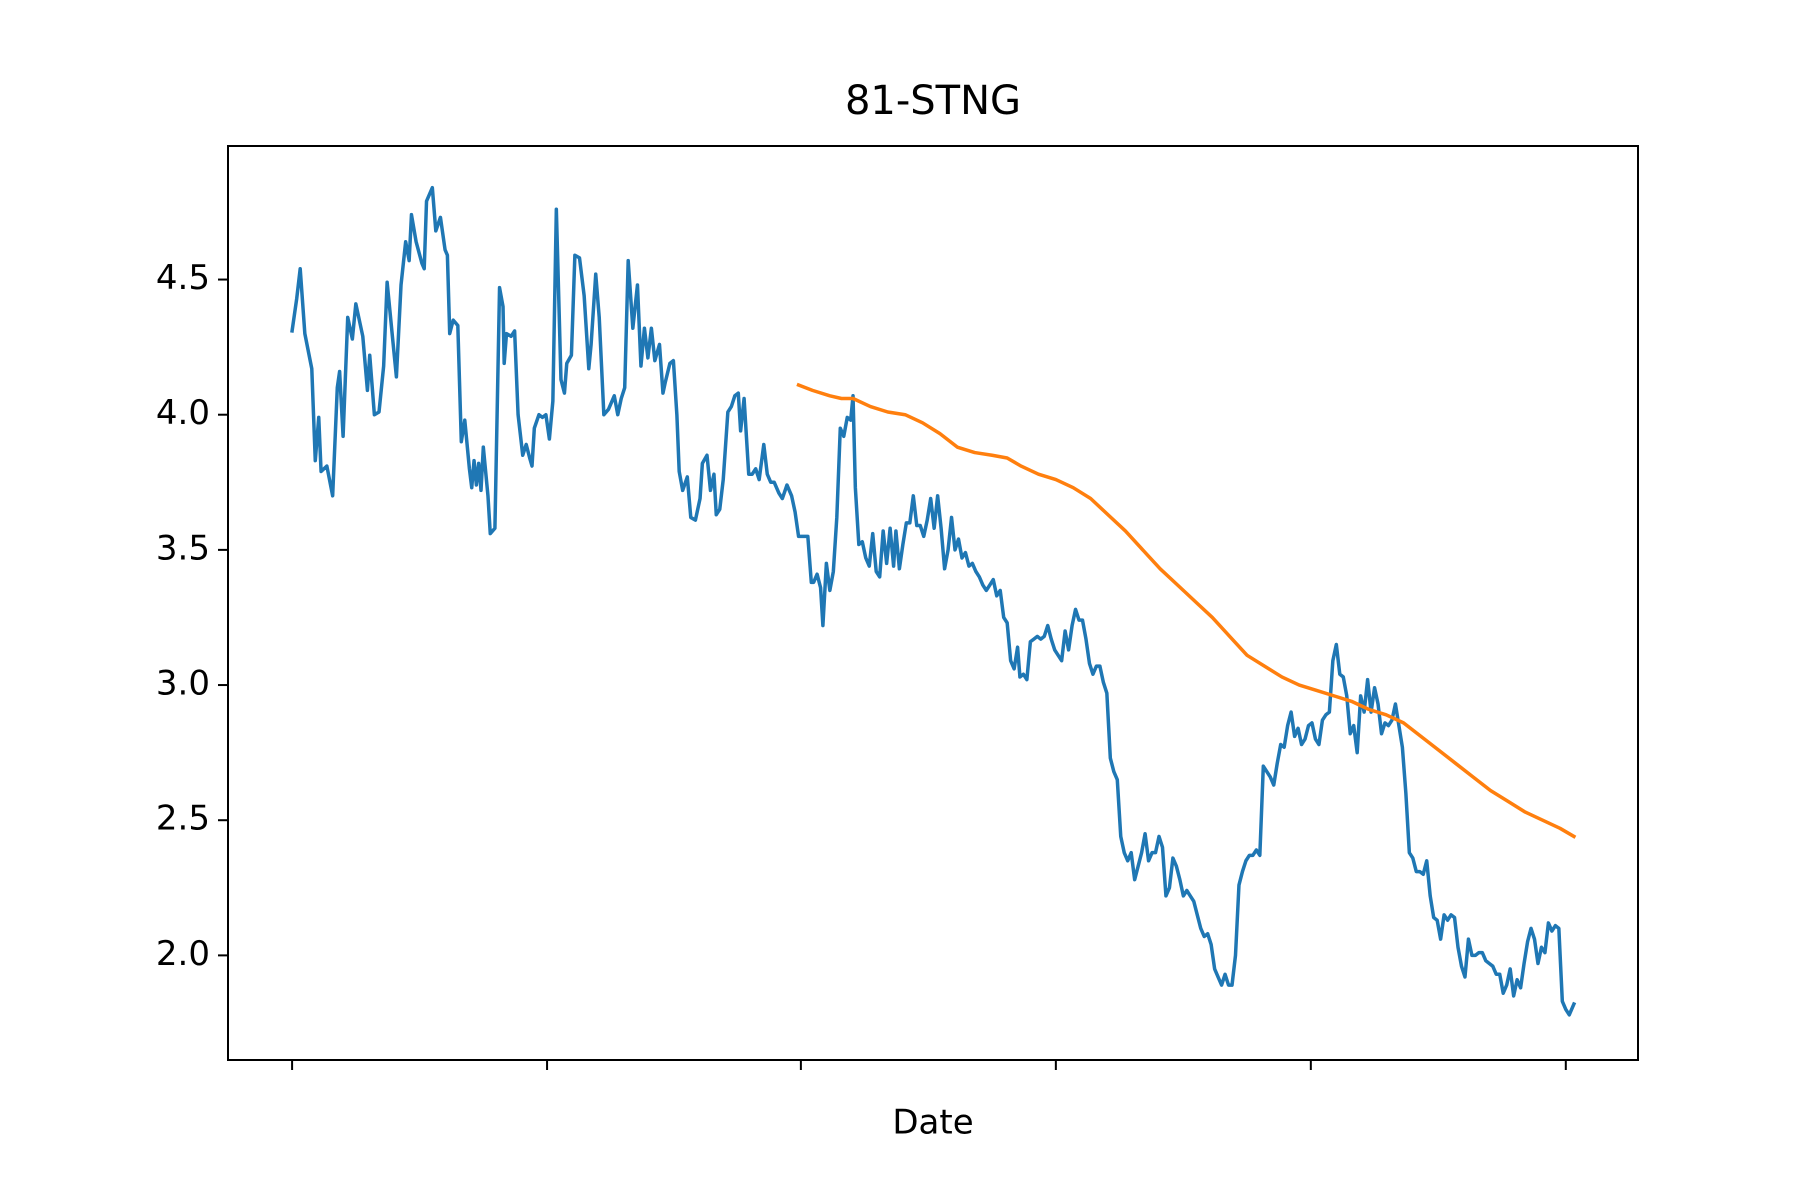 The width and height of the screenshot is (1800, 1204). I want to click on y-tick-label: 3.0, so click(183, 684).